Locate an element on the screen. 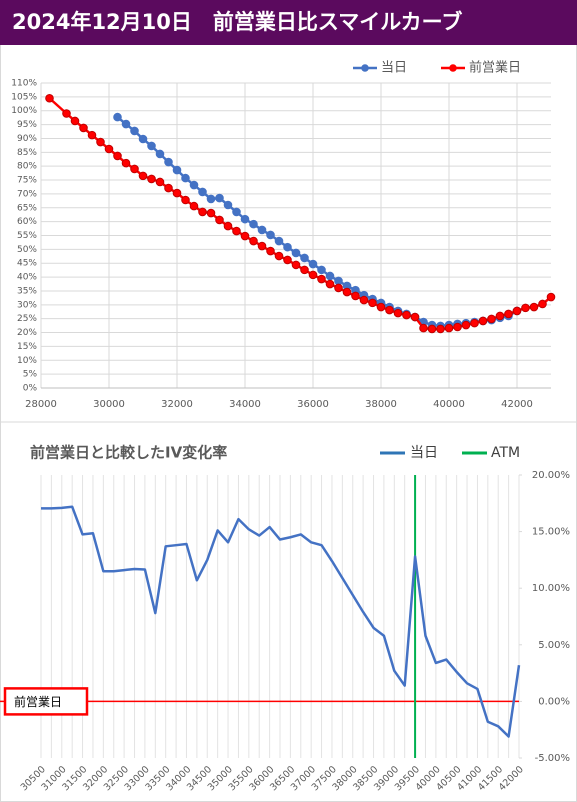 This screenshot has height=802, width=577. y-tick-label: 100% is located at coordinates (24, 111).